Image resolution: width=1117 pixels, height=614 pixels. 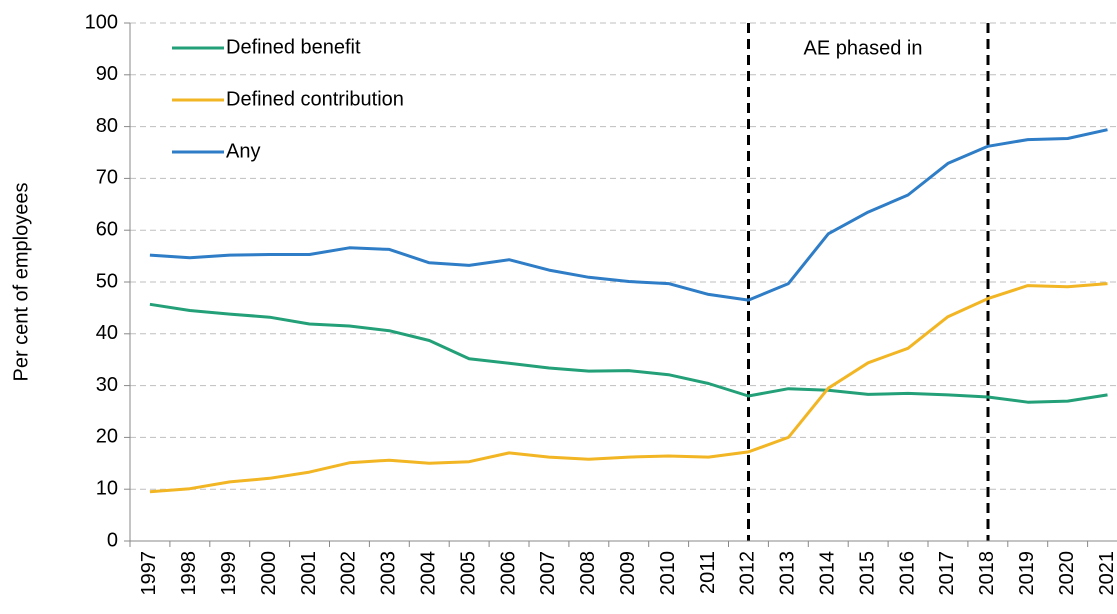 I want to click on x-tick-label: 2002, so click(x=349, y=573).